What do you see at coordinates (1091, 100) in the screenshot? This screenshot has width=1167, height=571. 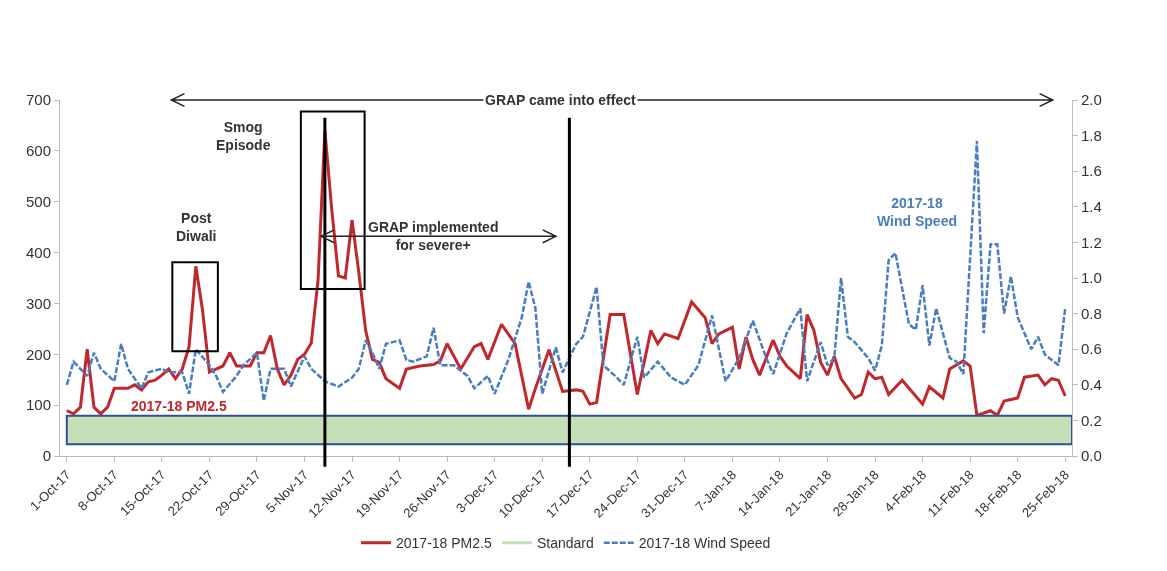 I see `y2-tick-label: 2.0` at bounding box center [1091, 100].